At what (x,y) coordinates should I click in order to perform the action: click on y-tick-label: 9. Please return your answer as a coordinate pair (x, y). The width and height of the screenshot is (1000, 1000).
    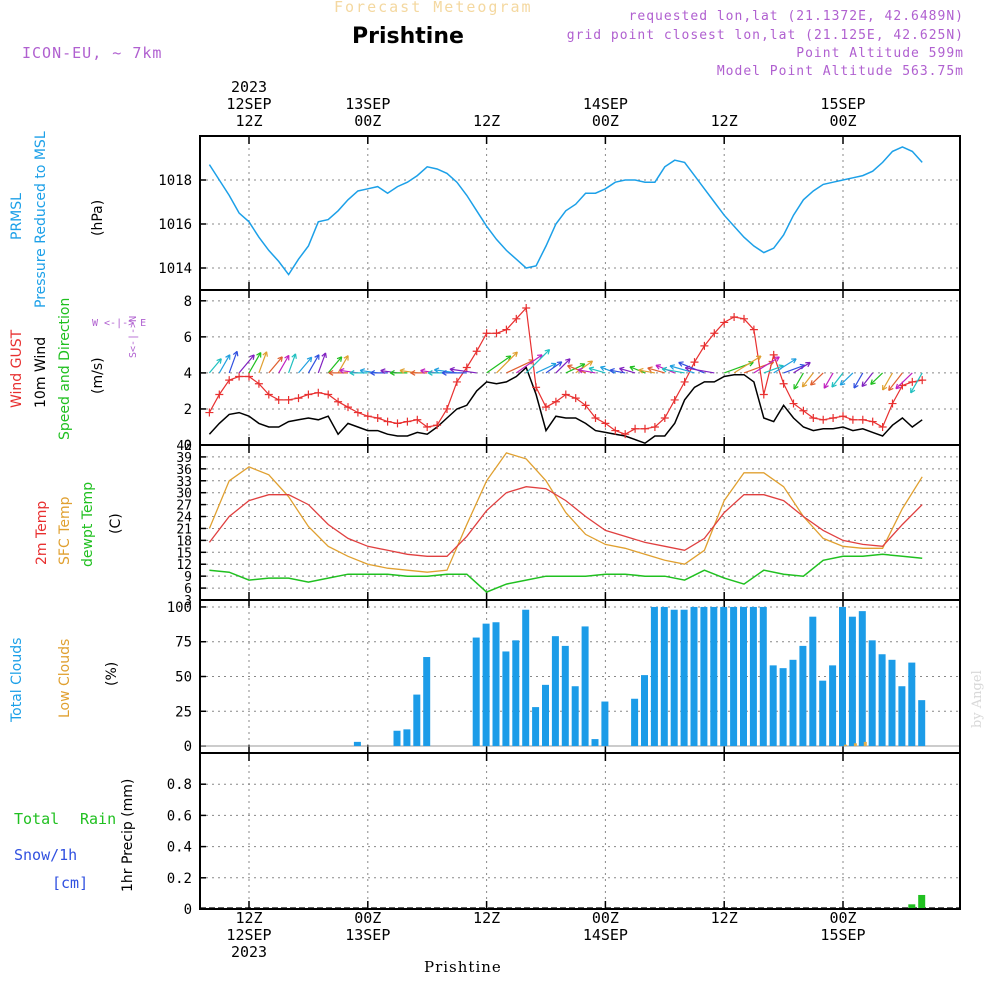
    Looking at the image, I should click on (188, 577).